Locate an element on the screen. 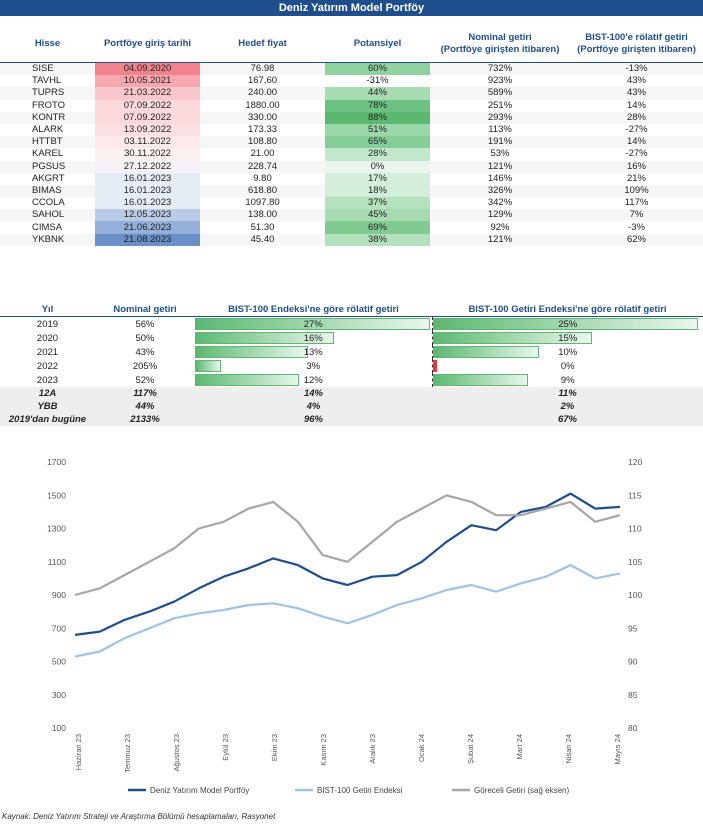 The height and width of the screenshot is (825, 703). relative-return-cell: 28% is located at coordinates (636, 117).